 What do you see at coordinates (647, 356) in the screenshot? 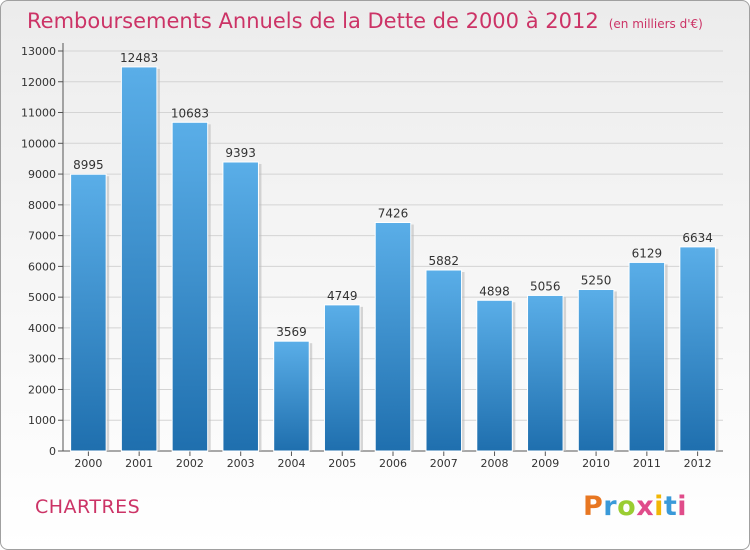
I see `bar-2011` at bounding box center [647, 356].